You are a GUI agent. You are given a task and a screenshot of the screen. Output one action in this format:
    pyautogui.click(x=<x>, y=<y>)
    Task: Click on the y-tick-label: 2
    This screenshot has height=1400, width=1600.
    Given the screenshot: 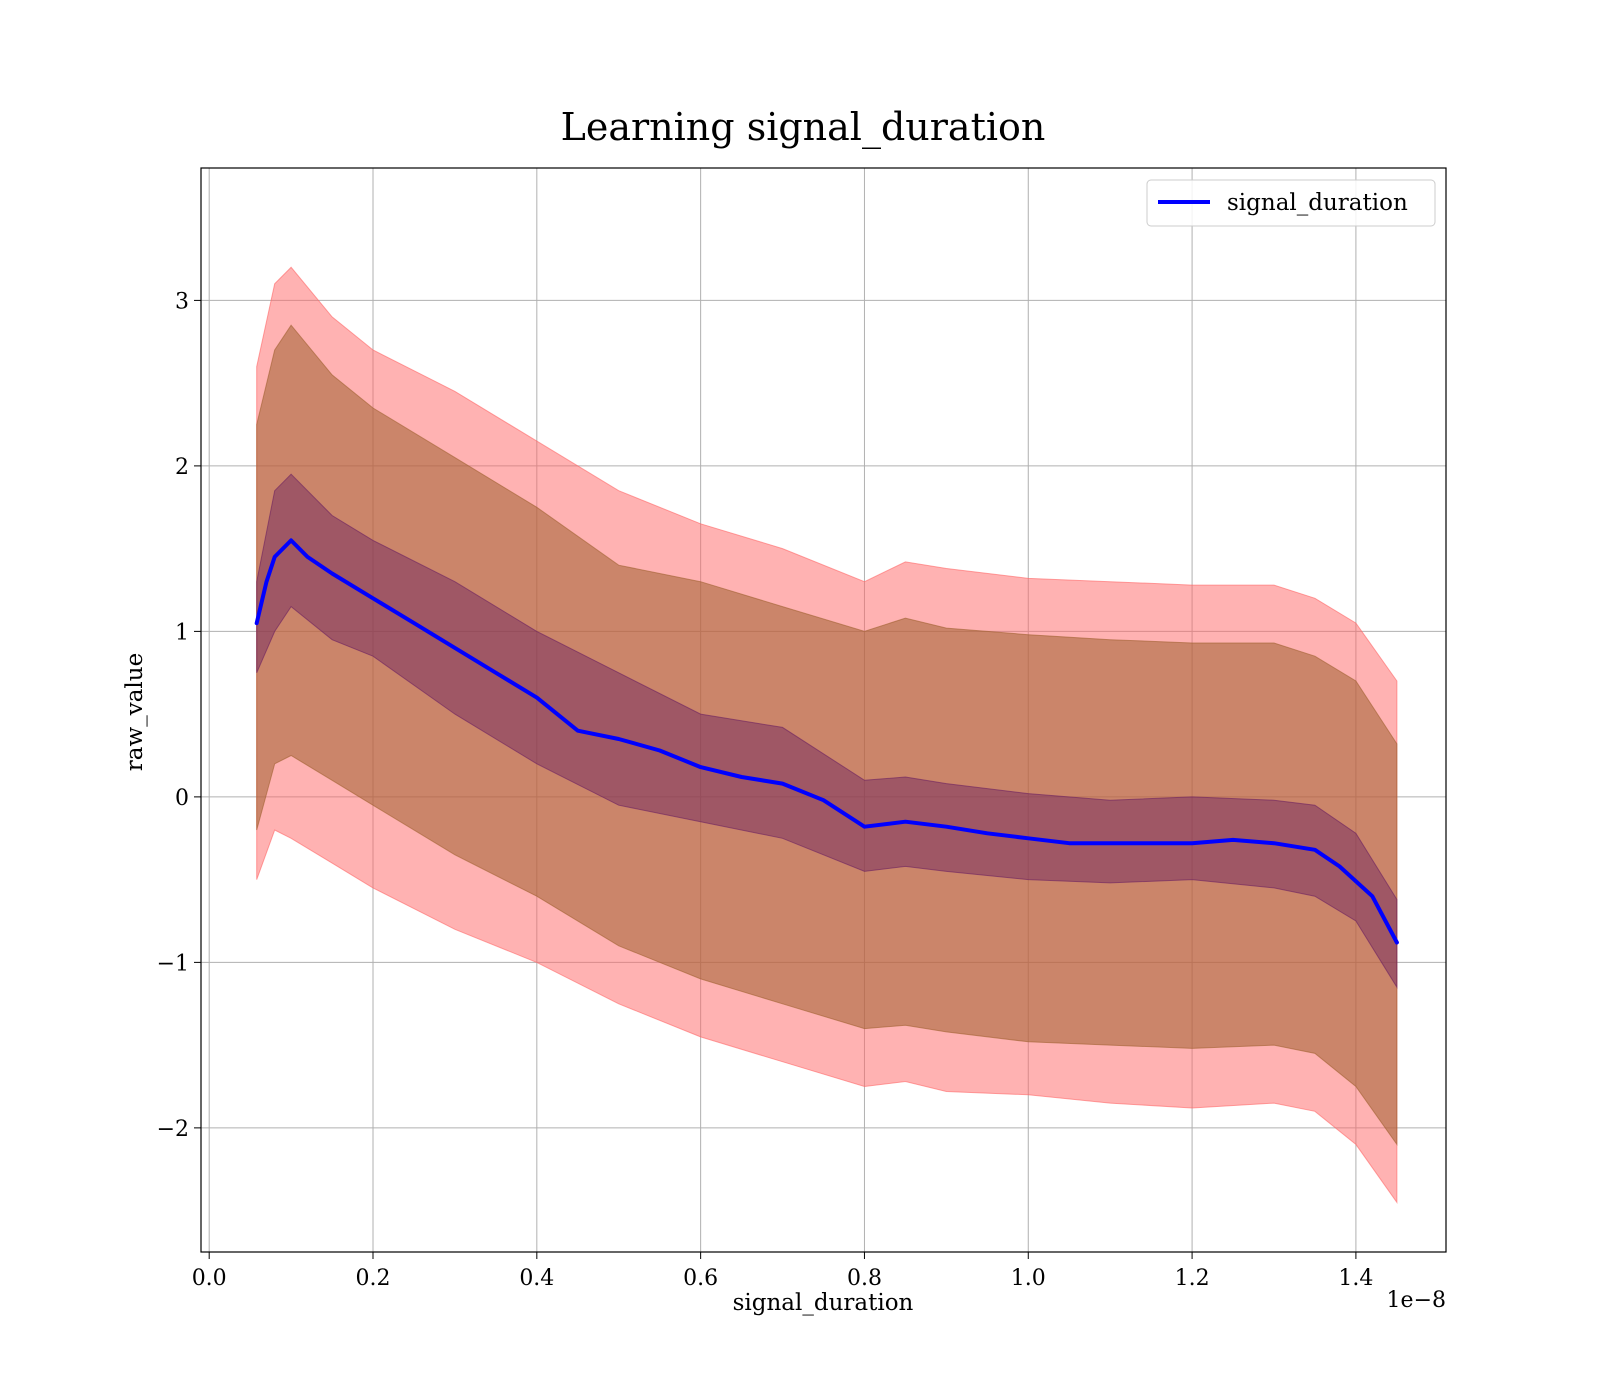 What is the action you would take?
    pyautogui.click(x=182, y=467)
    